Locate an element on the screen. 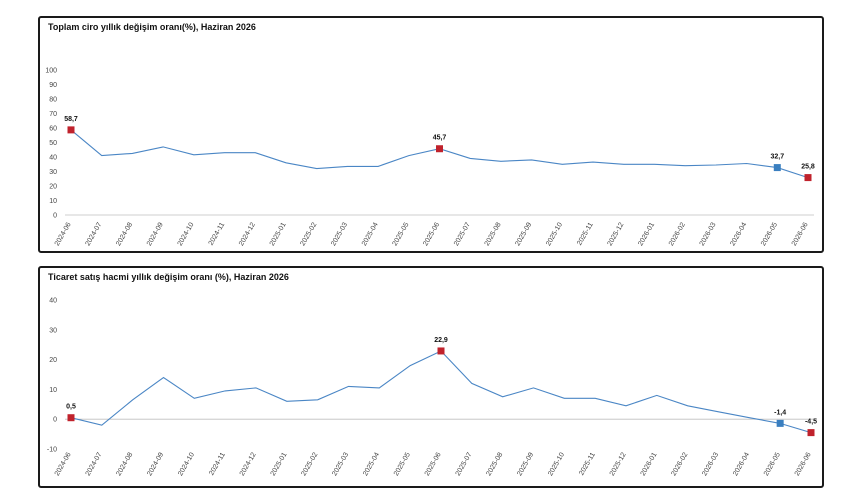 Image resolution: width=860 pixels, height=504 pixels. y-tick-label: 70 is located at coordinates (53, 114).